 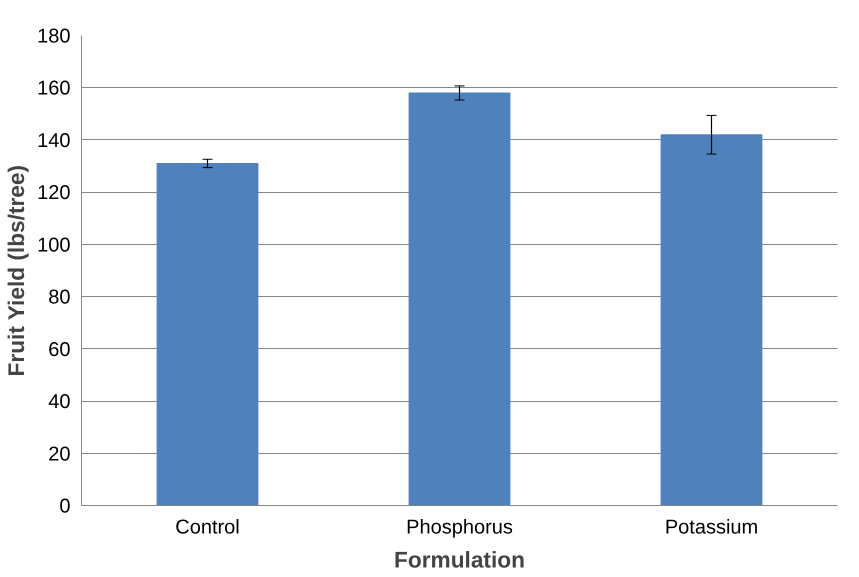 What do you see at coordinates (459, 559) in the screenshot?
I see `x-axis-title: Formulation` at bounding box center [459, 559].